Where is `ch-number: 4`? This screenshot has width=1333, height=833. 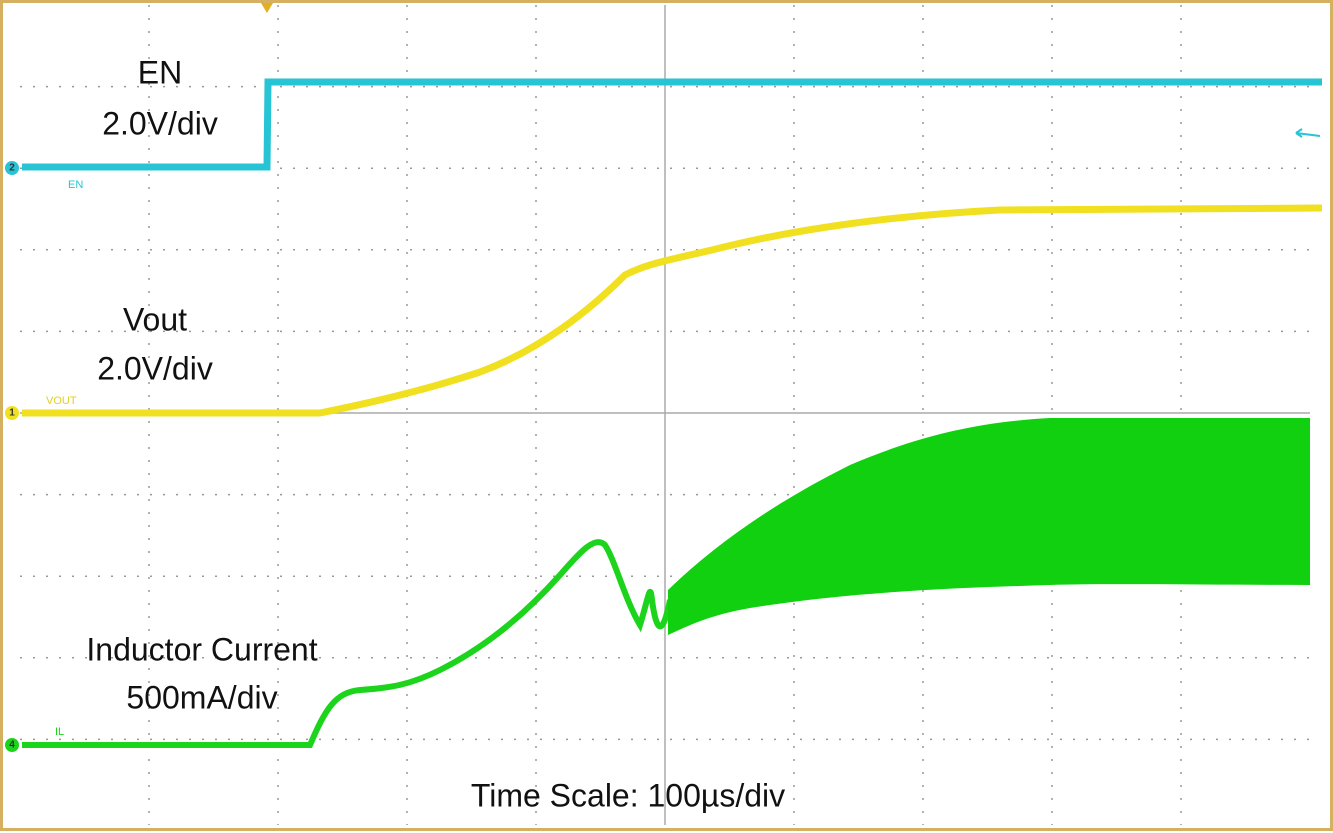
ch-number: 4 is located at coordinates (12, 745).